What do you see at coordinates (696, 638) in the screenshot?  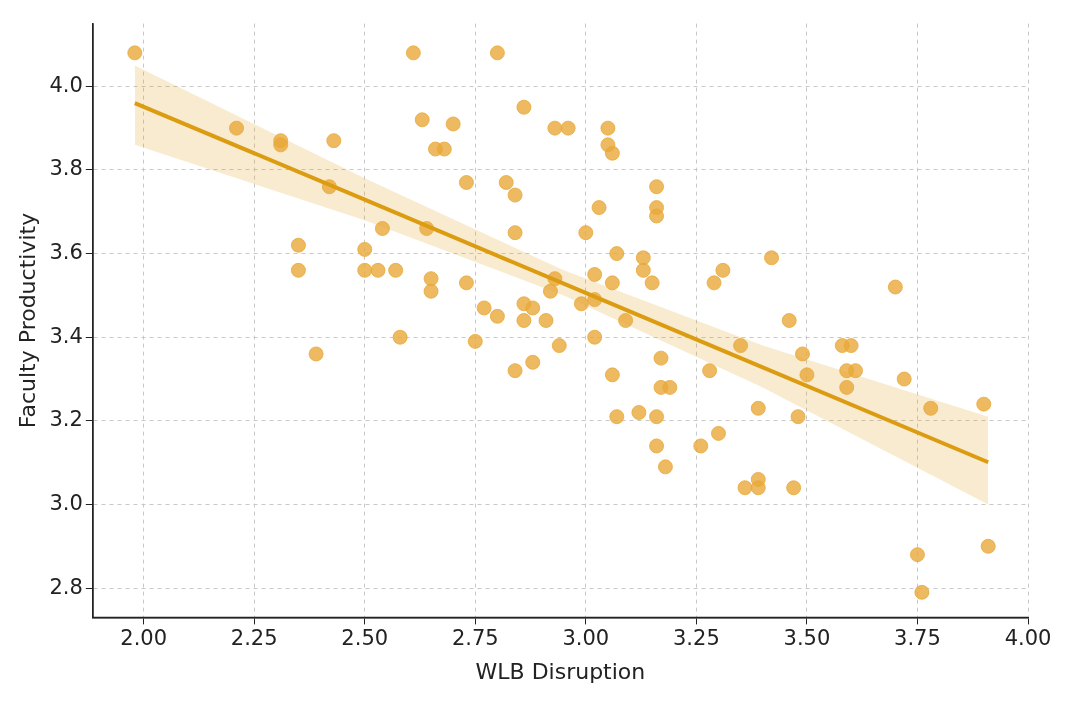 I see `x-tick-label: 3.25` at bounding box center [696, 638].